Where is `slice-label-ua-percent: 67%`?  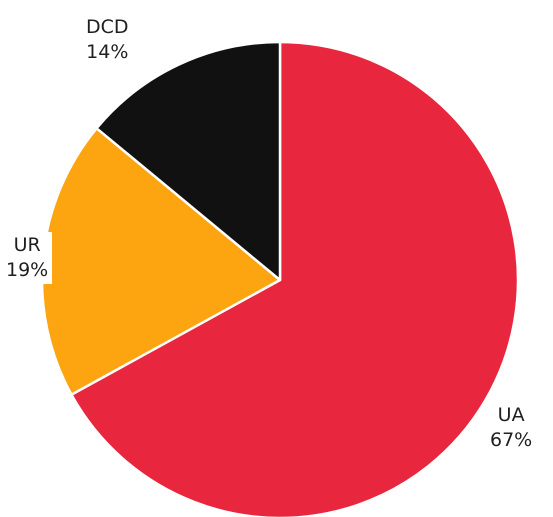 slice-label-ua-percent: 67% is located at coordinates (511, 440).